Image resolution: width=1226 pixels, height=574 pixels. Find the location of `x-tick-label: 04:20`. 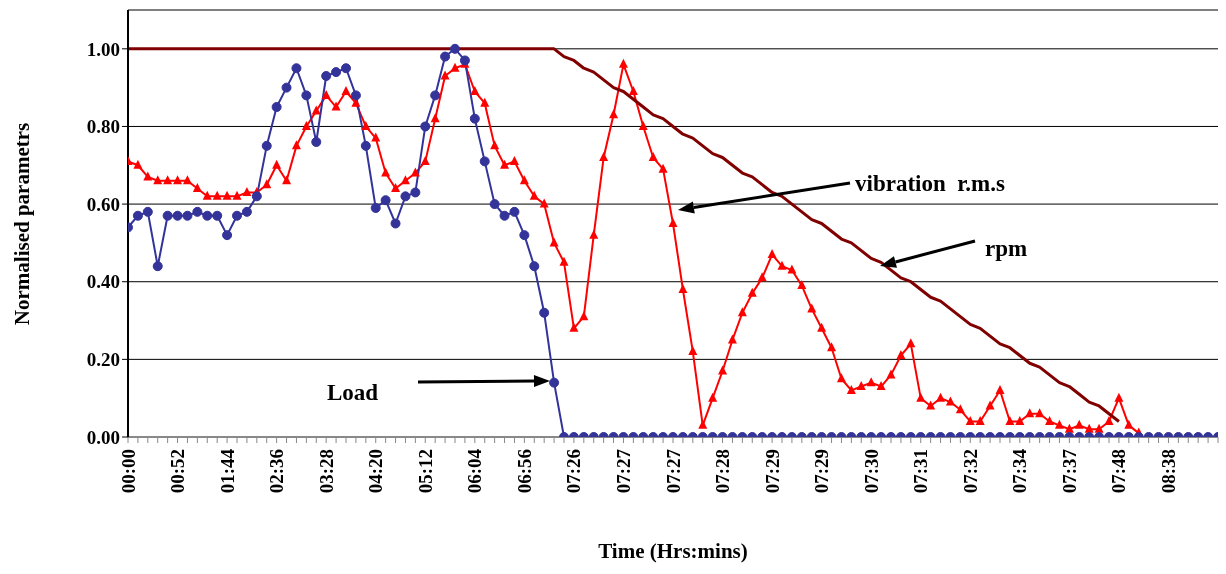

x-tick-label: 04:20 is located at coordinates (376, 471).